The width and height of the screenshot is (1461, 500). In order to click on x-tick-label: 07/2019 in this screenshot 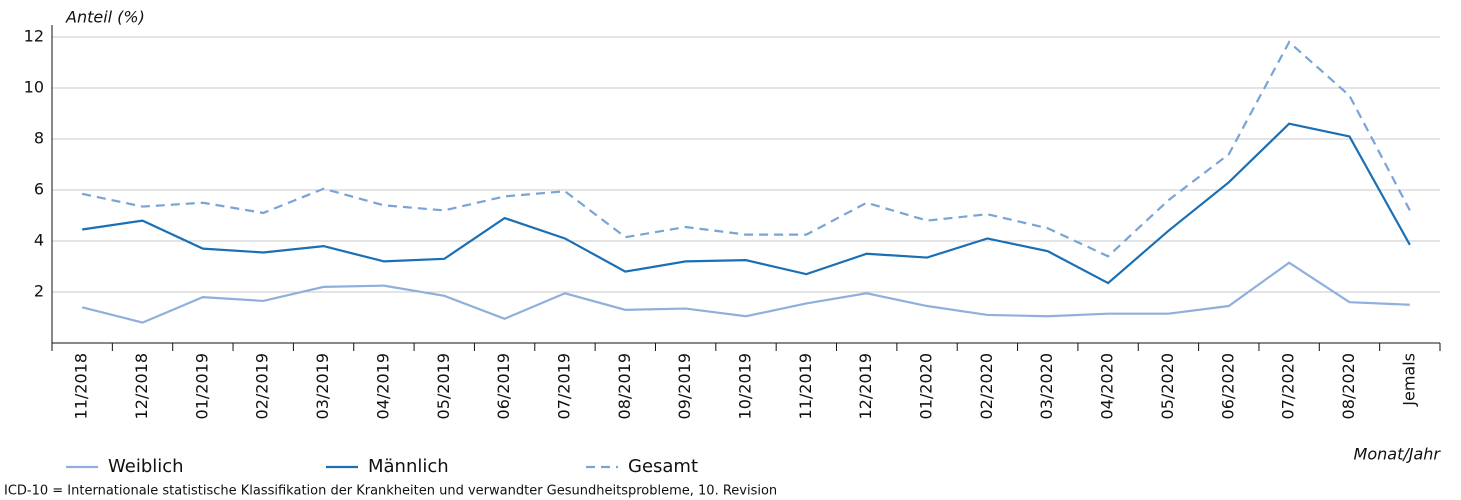, I will do `click(563, 386)`.